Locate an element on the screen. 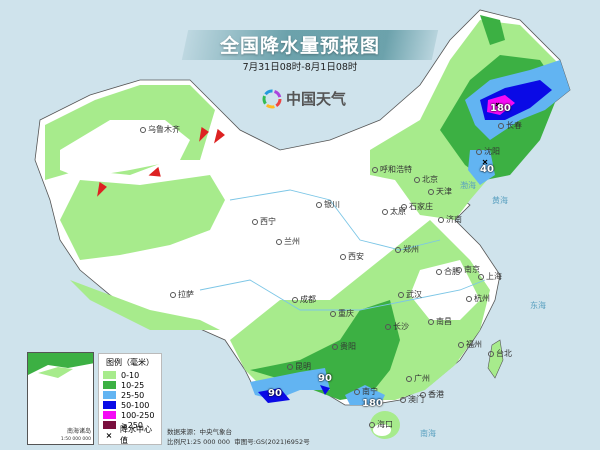 The height and width of the screenshot is (450, 600). city-label: 重庆 is located at coordinates (342, 313).